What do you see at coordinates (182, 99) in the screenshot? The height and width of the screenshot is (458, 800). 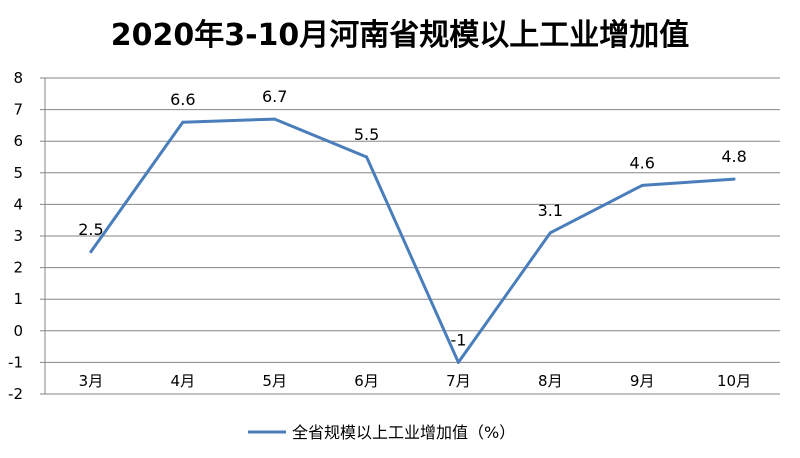 I see `data-label: 6.6` at bounding box center [182, 99].